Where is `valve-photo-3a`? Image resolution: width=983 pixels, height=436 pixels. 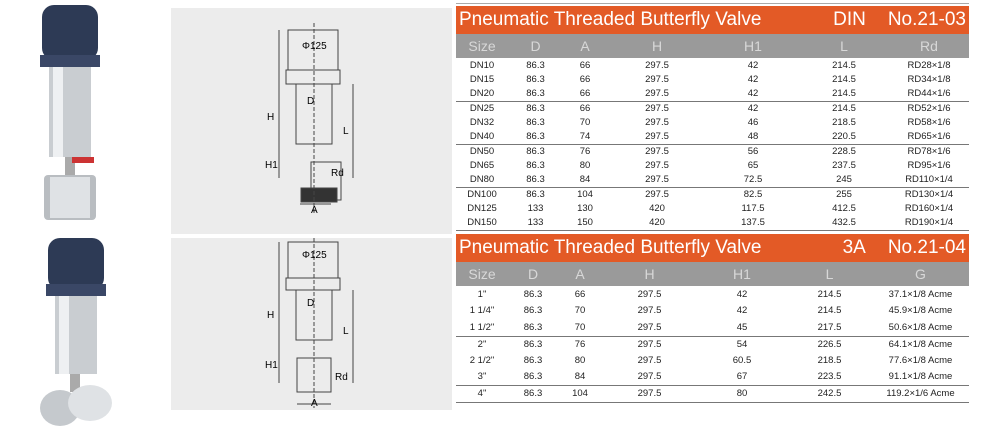 valve-photo-3a is located at coordinates (76, 332).